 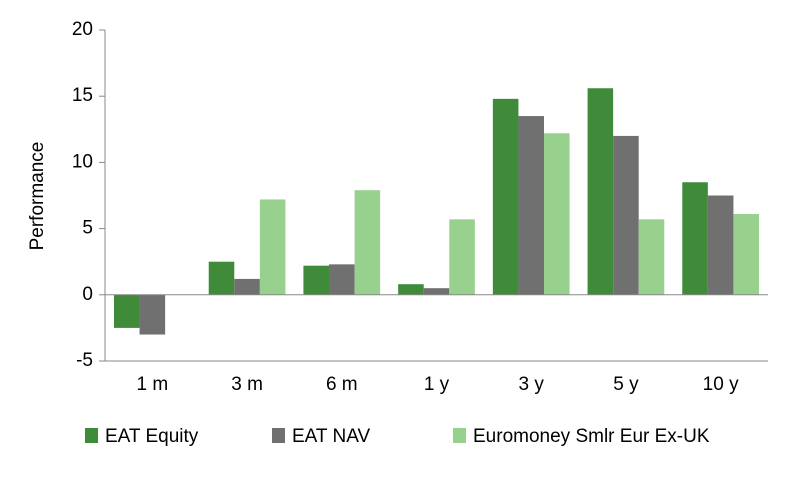 What do you see at coordinates (87, 228) in the screenshot?
I see `y-tick-label: 5` at bounding box center [87, 228].